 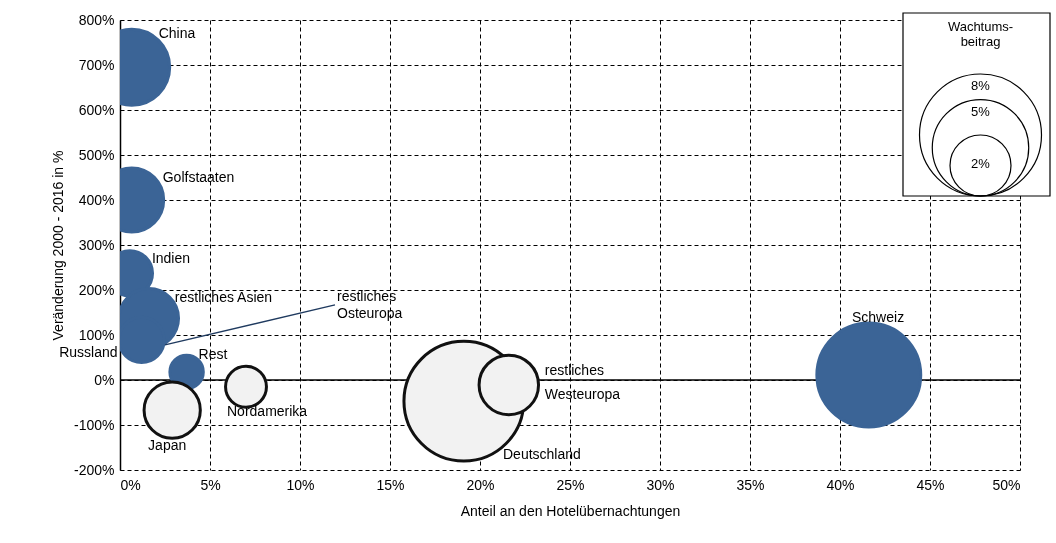 I want to click on x-tick-label: 35%, so click(x=750, y=484).